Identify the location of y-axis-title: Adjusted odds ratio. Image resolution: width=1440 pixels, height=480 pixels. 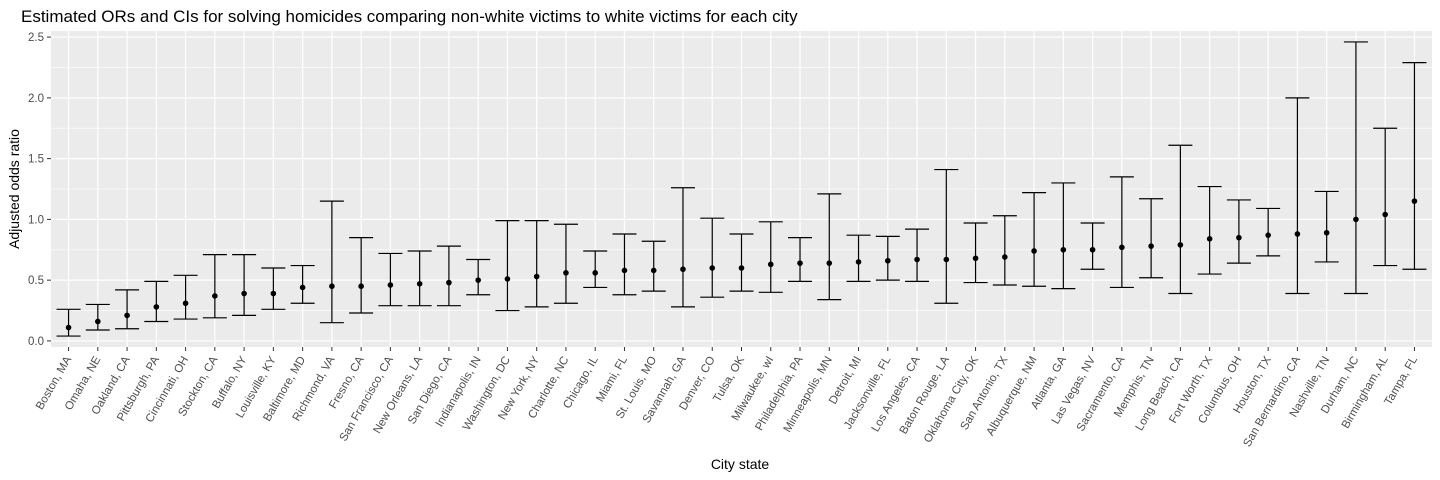
(14, 189).